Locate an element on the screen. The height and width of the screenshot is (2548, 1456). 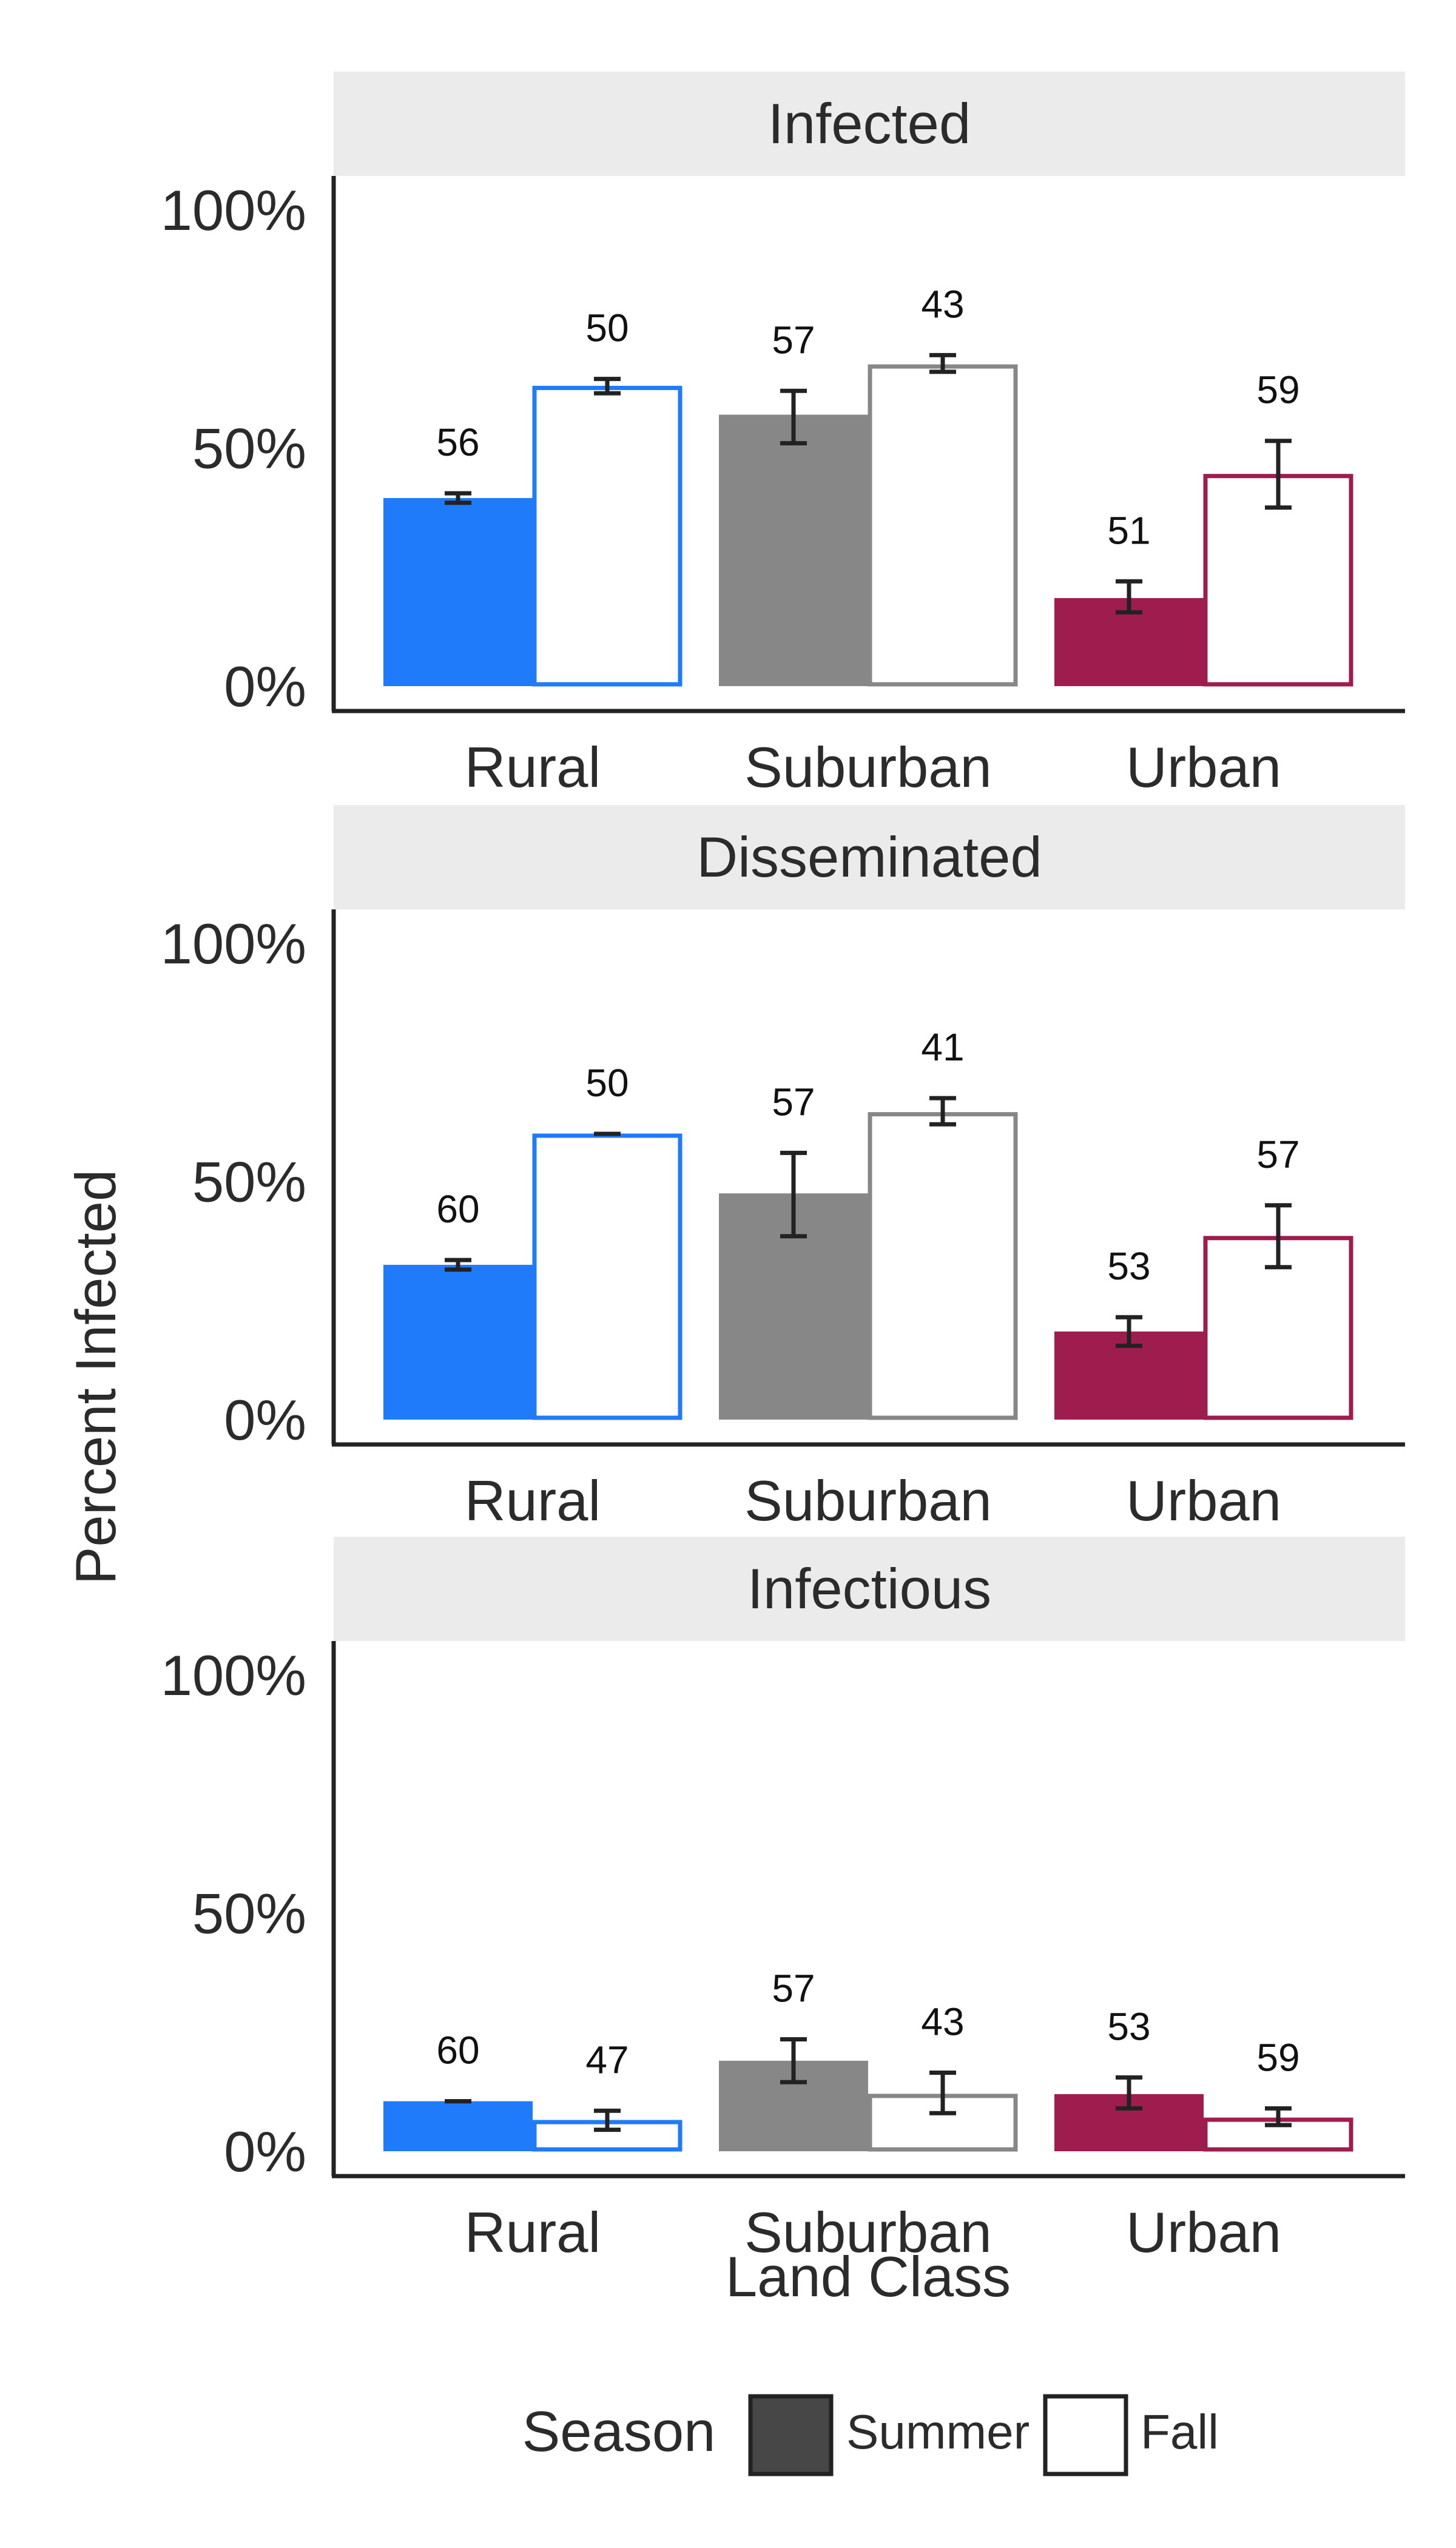
sample-size-label: 51 is located at coordinates (1128, 530).